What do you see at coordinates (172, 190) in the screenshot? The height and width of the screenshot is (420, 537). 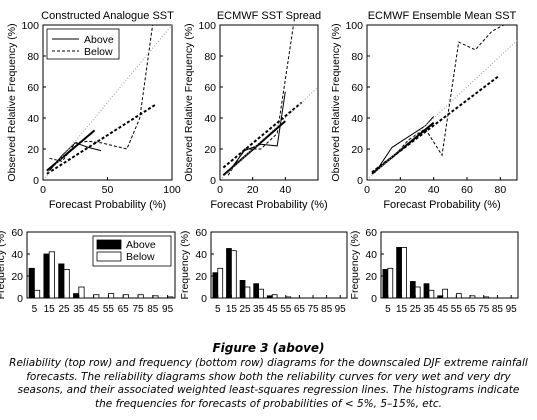 I see `x-tick-label: 100` at bounding box center [172, 190].